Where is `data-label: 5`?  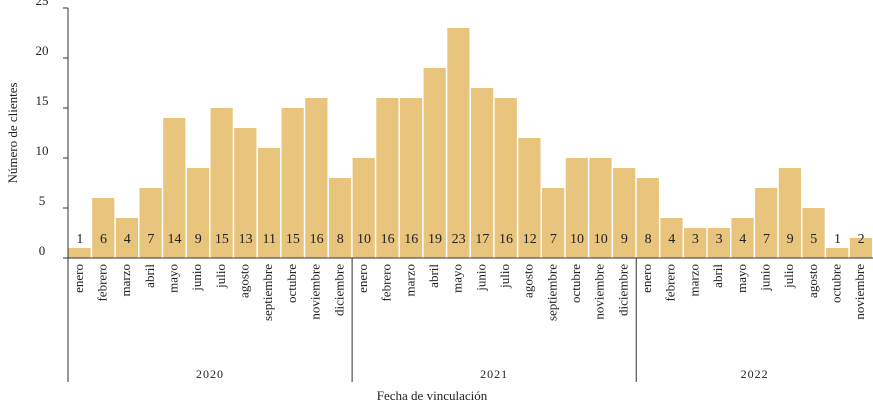
data-label: 5 is located at coordinates (813, 239).